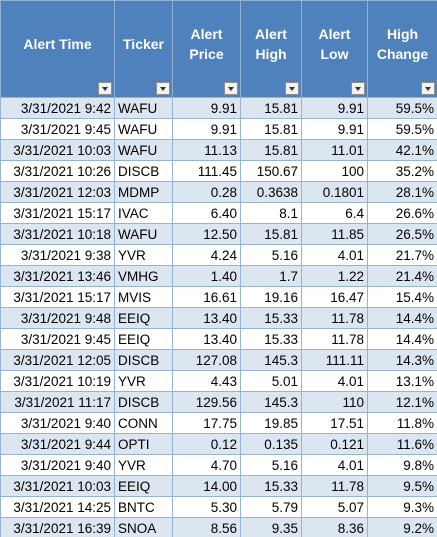 This screenshot has width=437, height=537. What do you see at coordinates (334, 486) in the screenshot?
I see `alert-low-cell: 11.78` at bounding box center [334, 486].